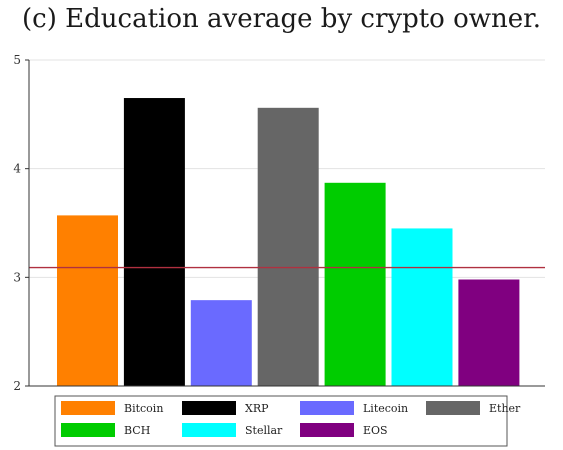 This screenshot has height=450, width=563. I want to click on legend-label-bch: BCH, so click(137, 430).